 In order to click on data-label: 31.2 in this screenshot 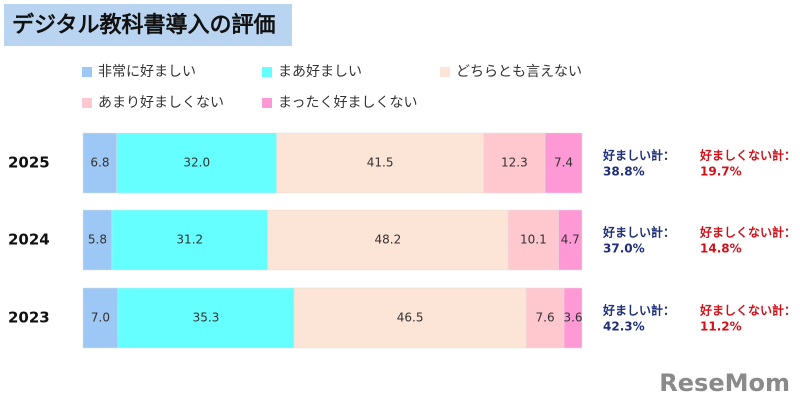, I will do `click(189, 240)`.